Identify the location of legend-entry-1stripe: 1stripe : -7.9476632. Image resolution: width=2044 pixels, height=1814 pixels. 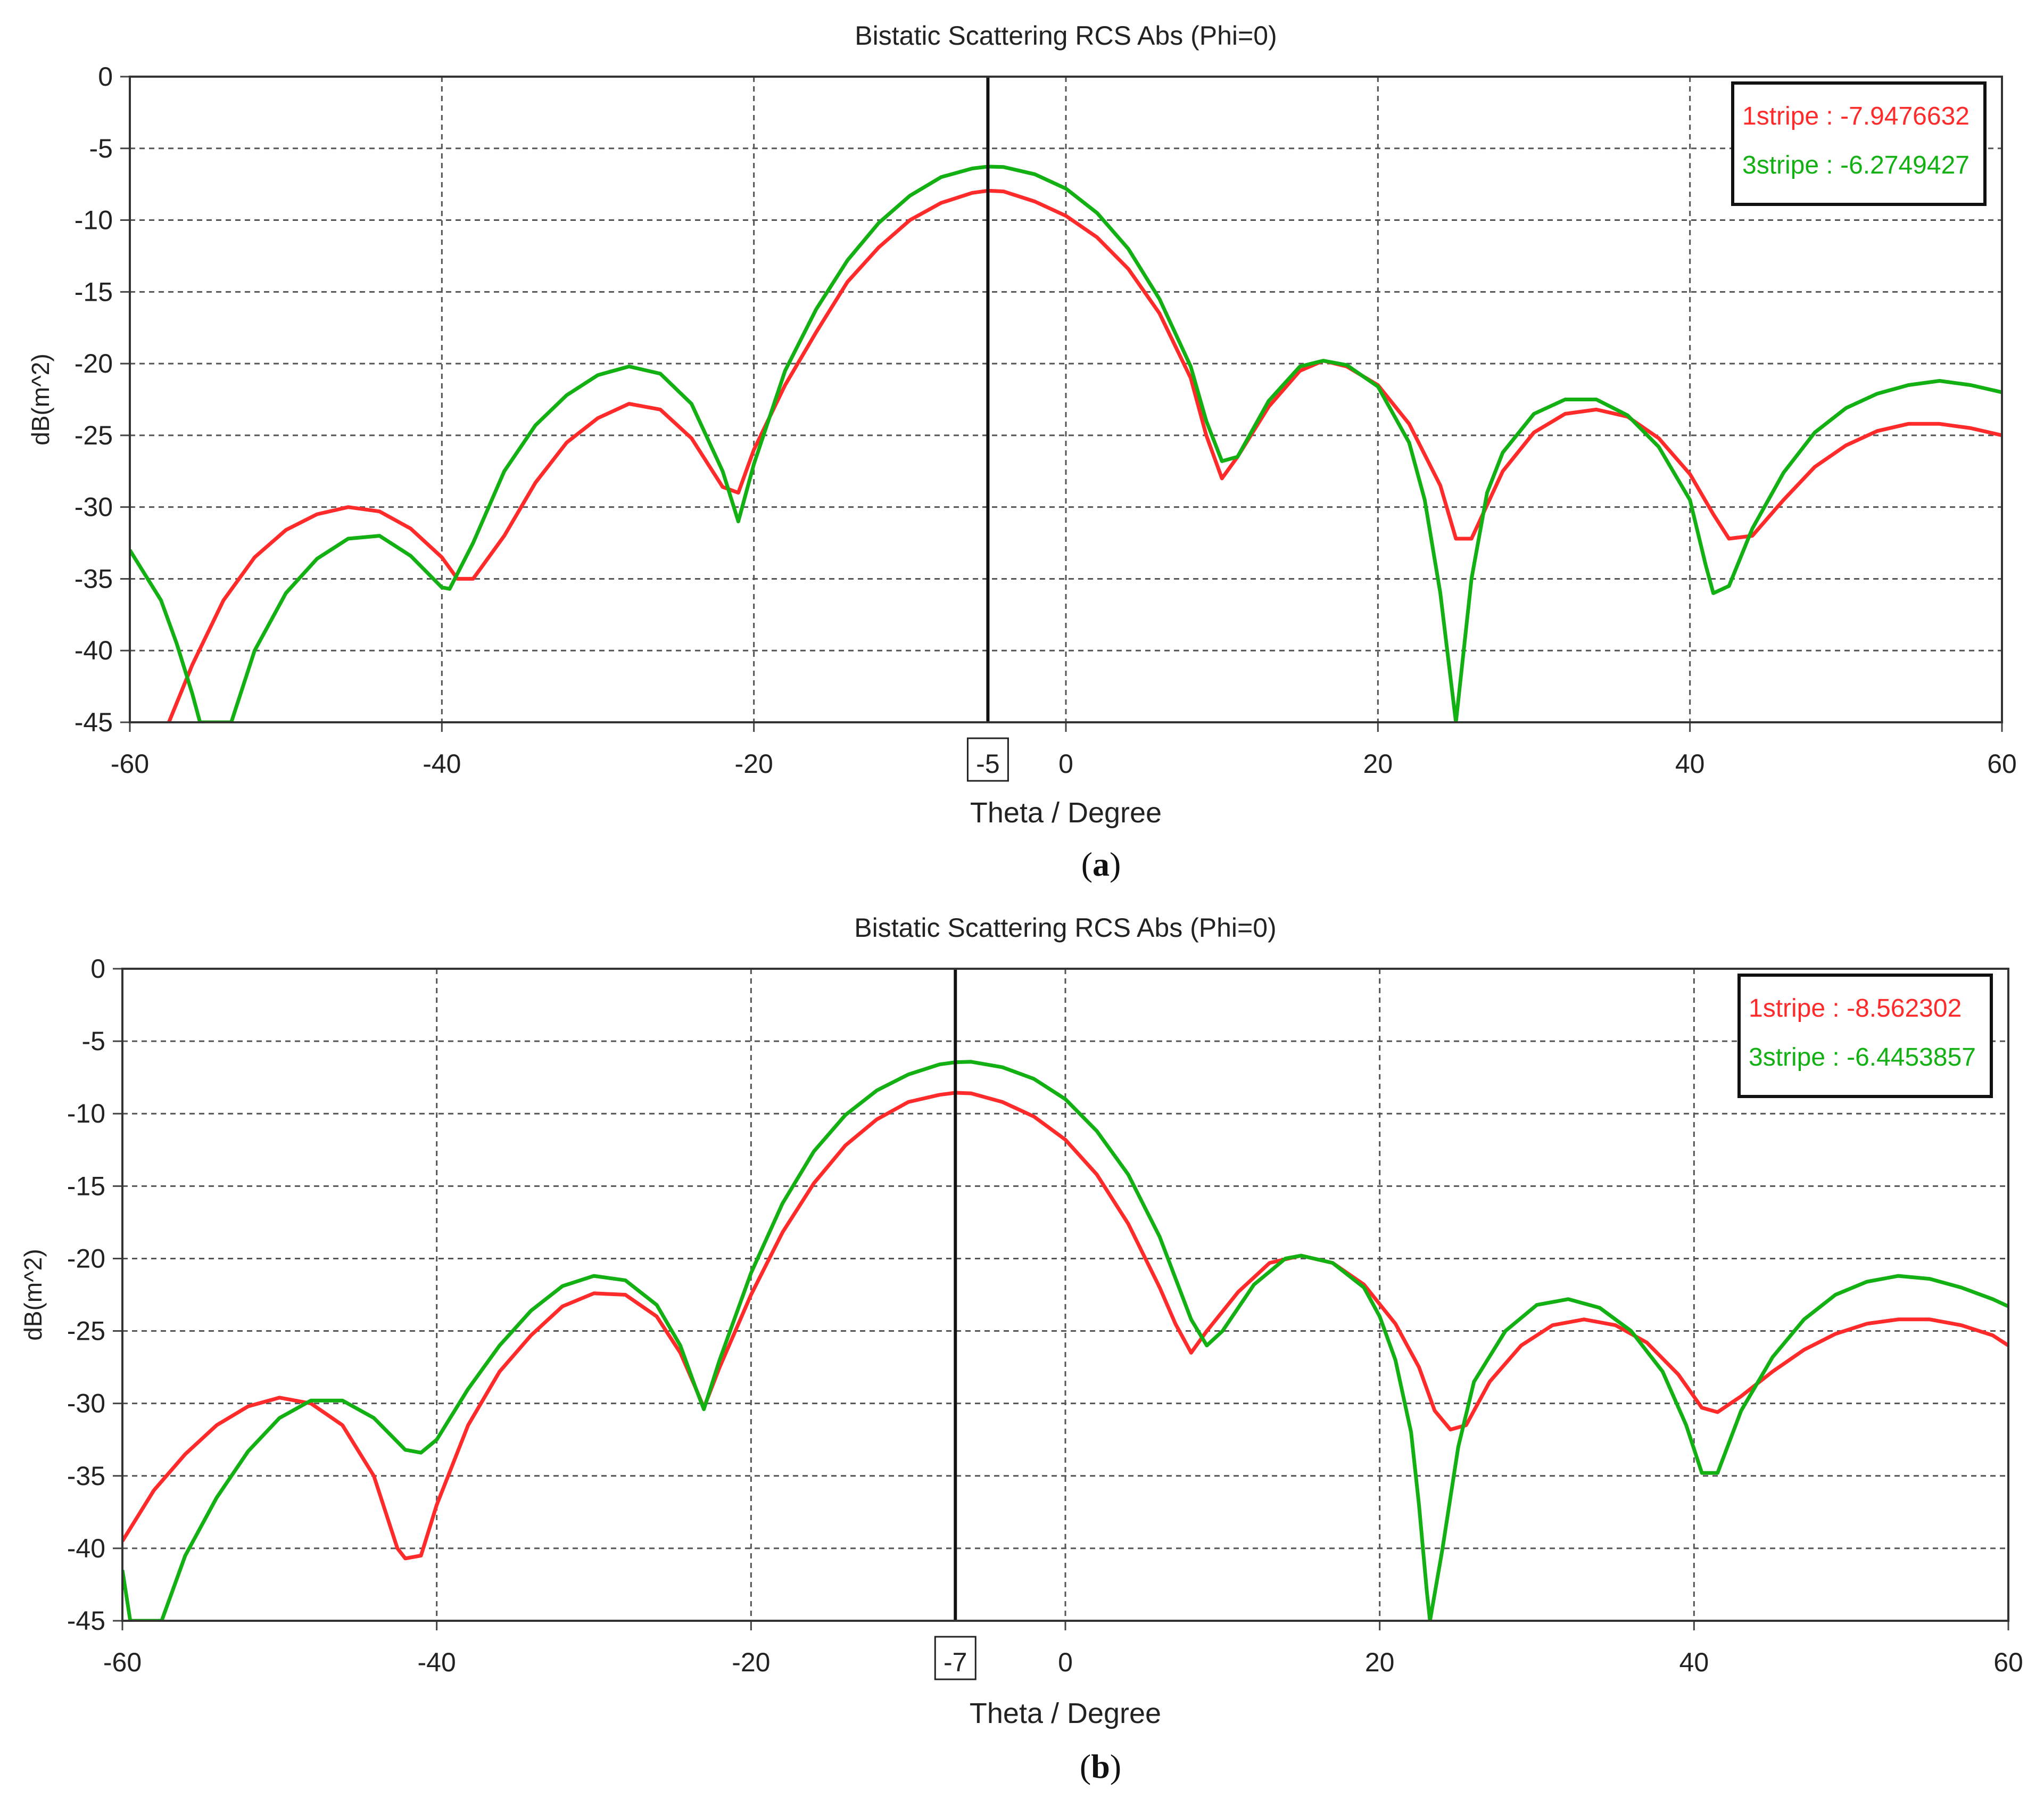
(1855, 116).